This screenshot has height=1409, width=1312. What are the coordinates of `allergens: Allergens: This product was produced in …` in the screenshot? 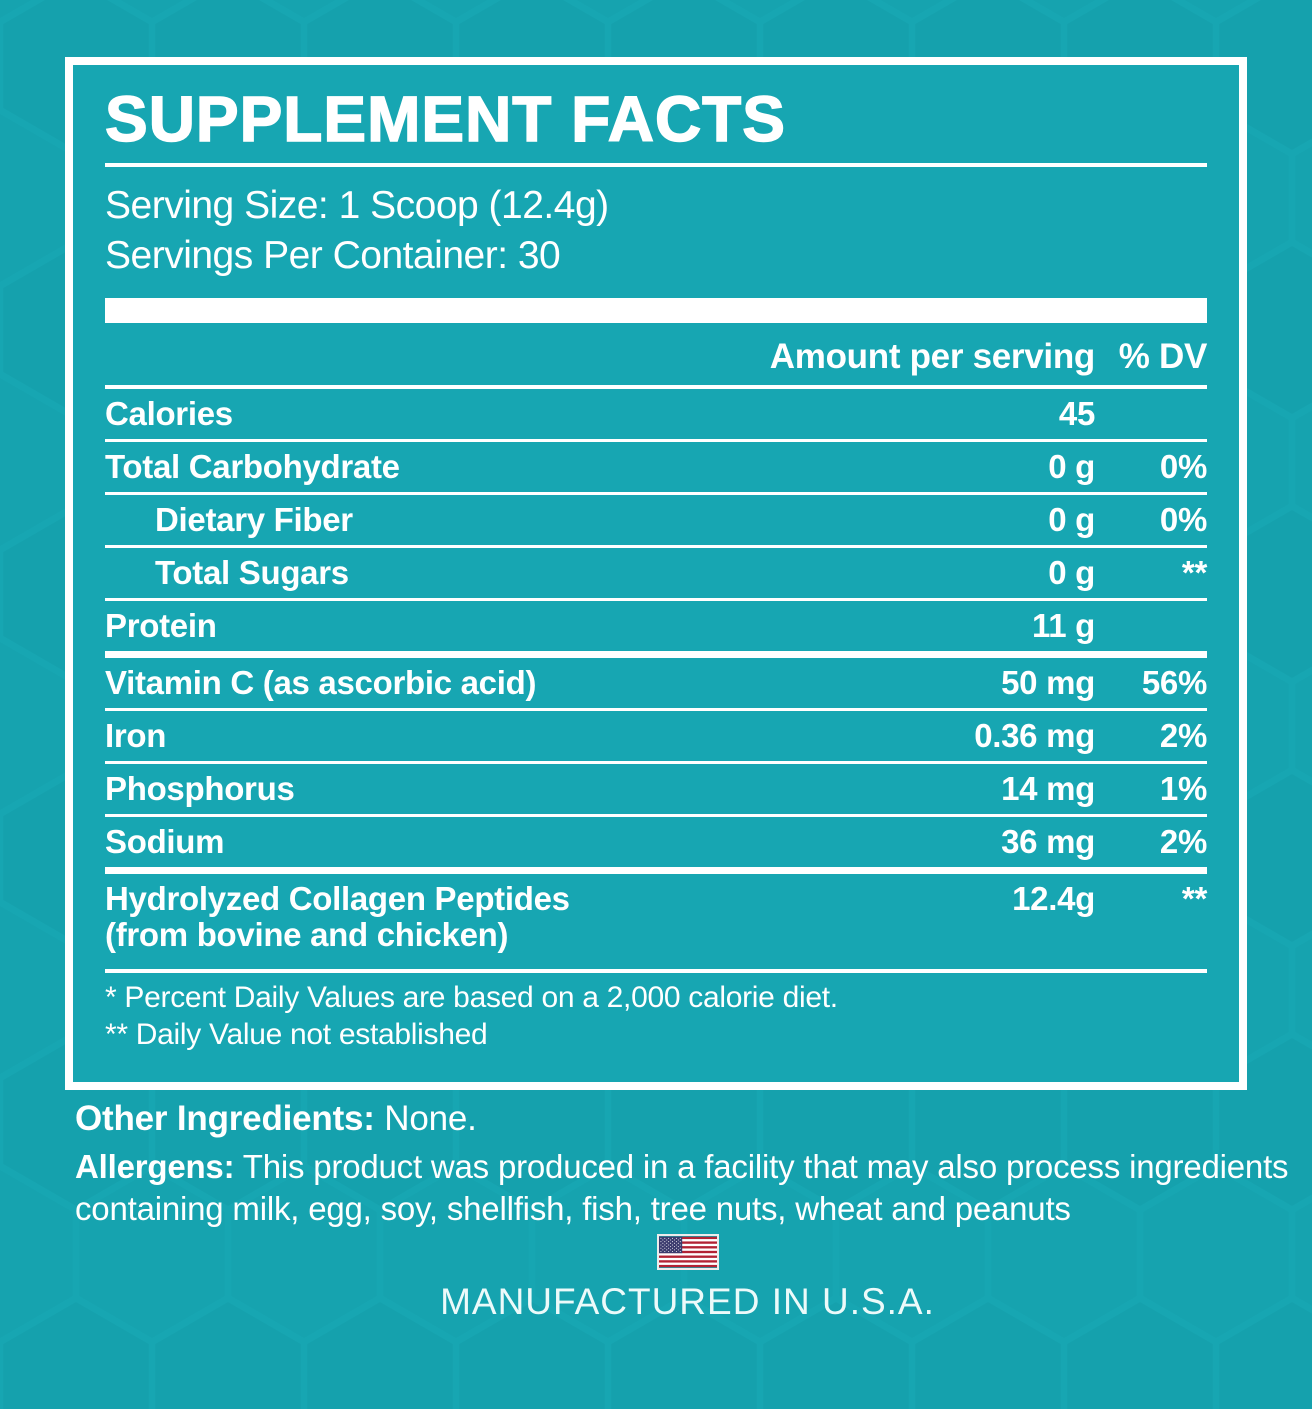 It's located at (687, 1188).